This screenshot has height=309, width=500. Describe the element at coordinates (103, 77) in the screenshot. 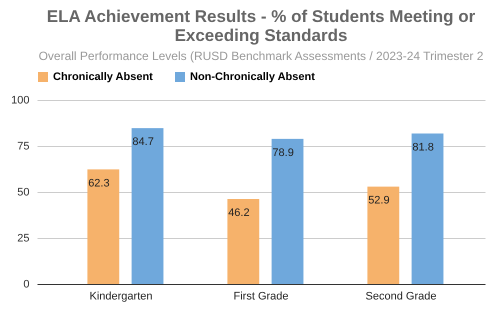

I see `legend-label: Chronically Absent` at that location.